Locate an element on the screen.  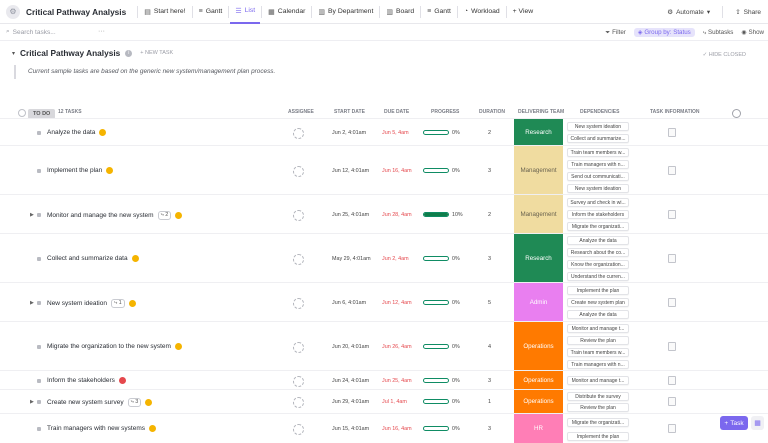
list-settings-icon: ⚙ is located at coordinates (13, 11).